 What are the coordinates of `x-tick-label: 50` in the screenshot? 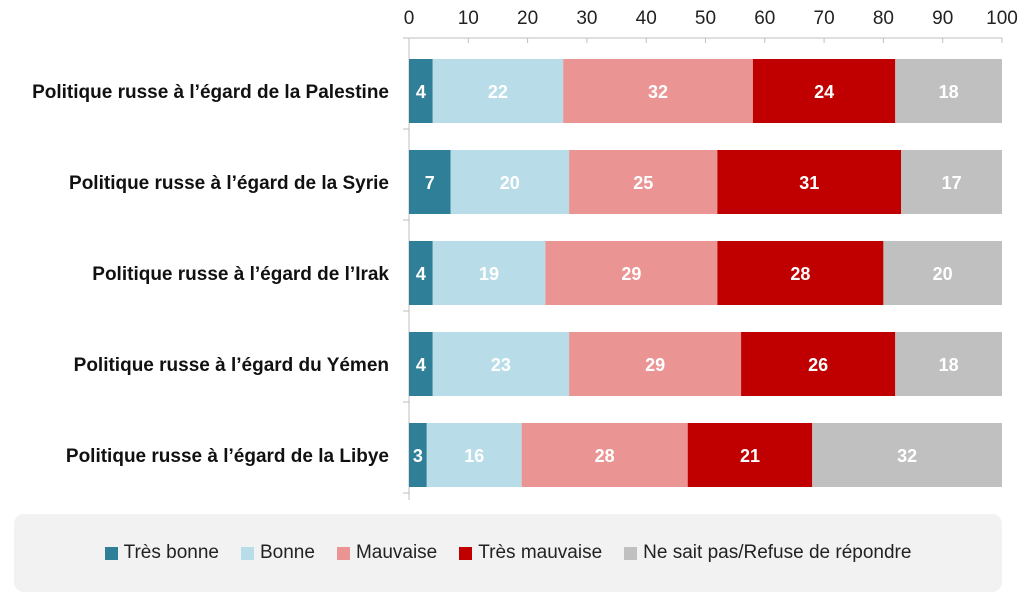 It's located at (705, 18).